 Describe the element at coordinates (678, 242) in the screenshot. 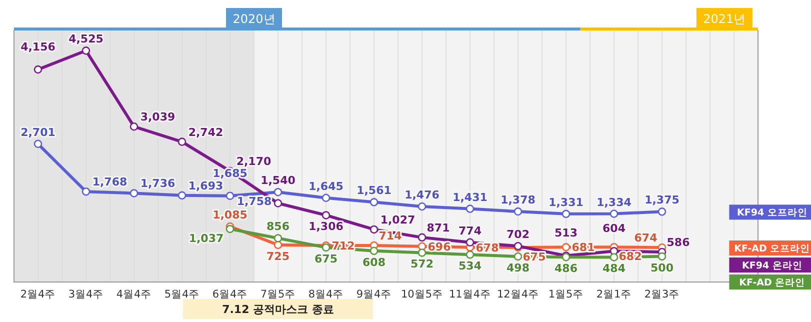

I see `data-label: 586` at that location.